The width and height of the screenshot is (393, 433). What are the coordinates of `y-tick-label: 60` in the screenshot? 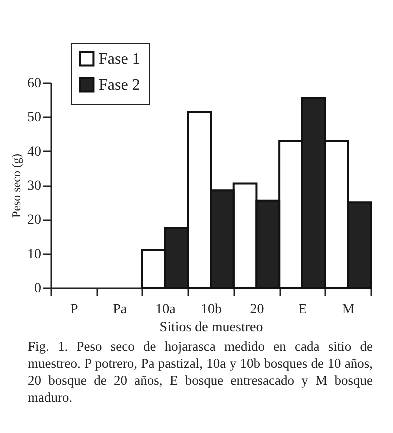 It's located at (35, 84).